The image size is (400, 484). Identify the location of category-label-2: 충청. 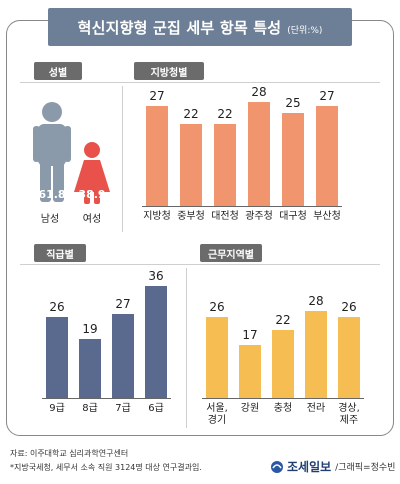
(283, 408).